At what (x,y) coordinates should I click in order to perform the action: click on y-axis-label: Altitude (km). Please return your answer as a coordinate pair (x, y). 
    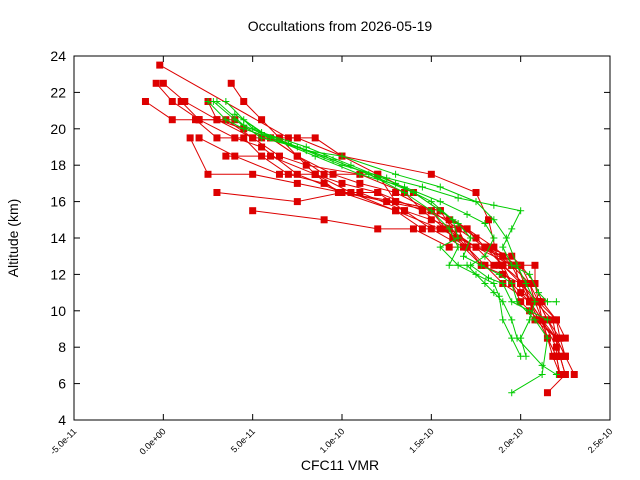
    Looking at the image, I should click on (13, 238).